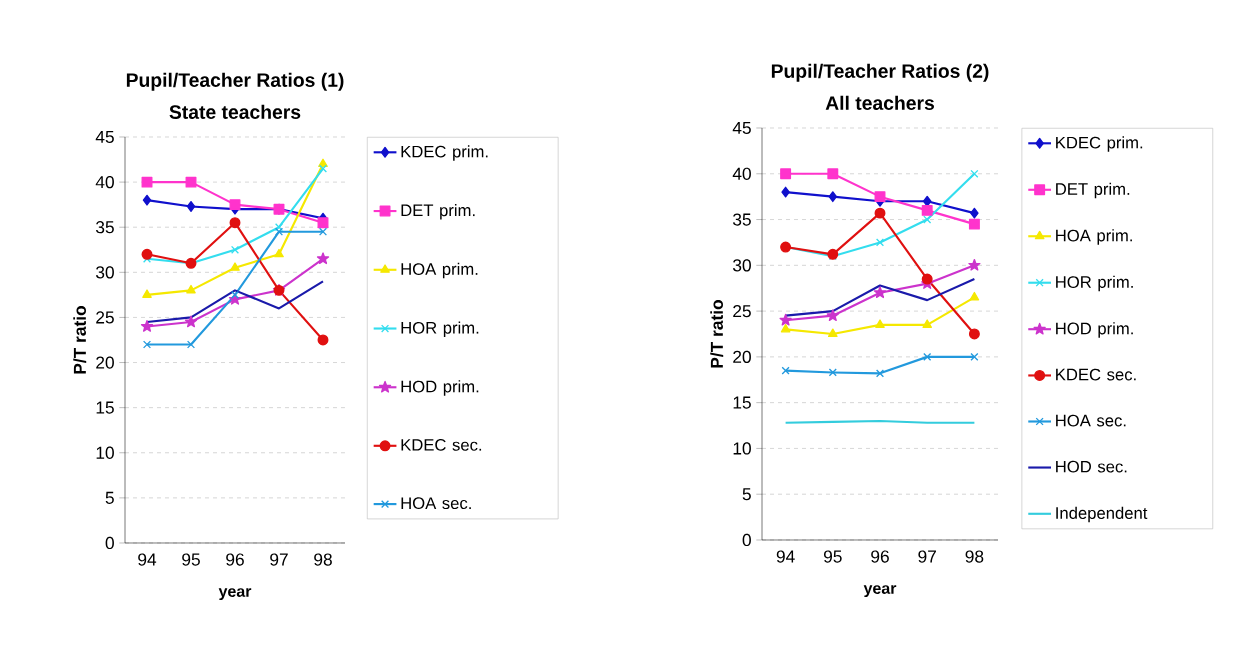 The height and width of the screenshot is (645, 1237). What do you see at coordinates (1091, 466) in the screenshot?
I see `legend-label: HOD sec.` at bounding box center [1091, 466].